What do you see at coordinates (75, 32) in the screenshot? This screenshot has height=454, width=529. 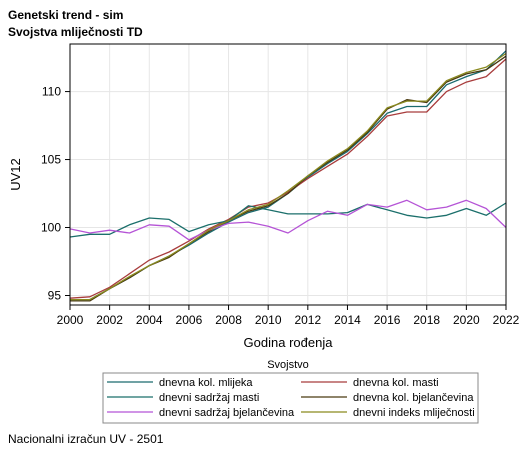 I see `chart-subtitle: Svojstva mliječnosti TD` at bounding box center [75, 32].